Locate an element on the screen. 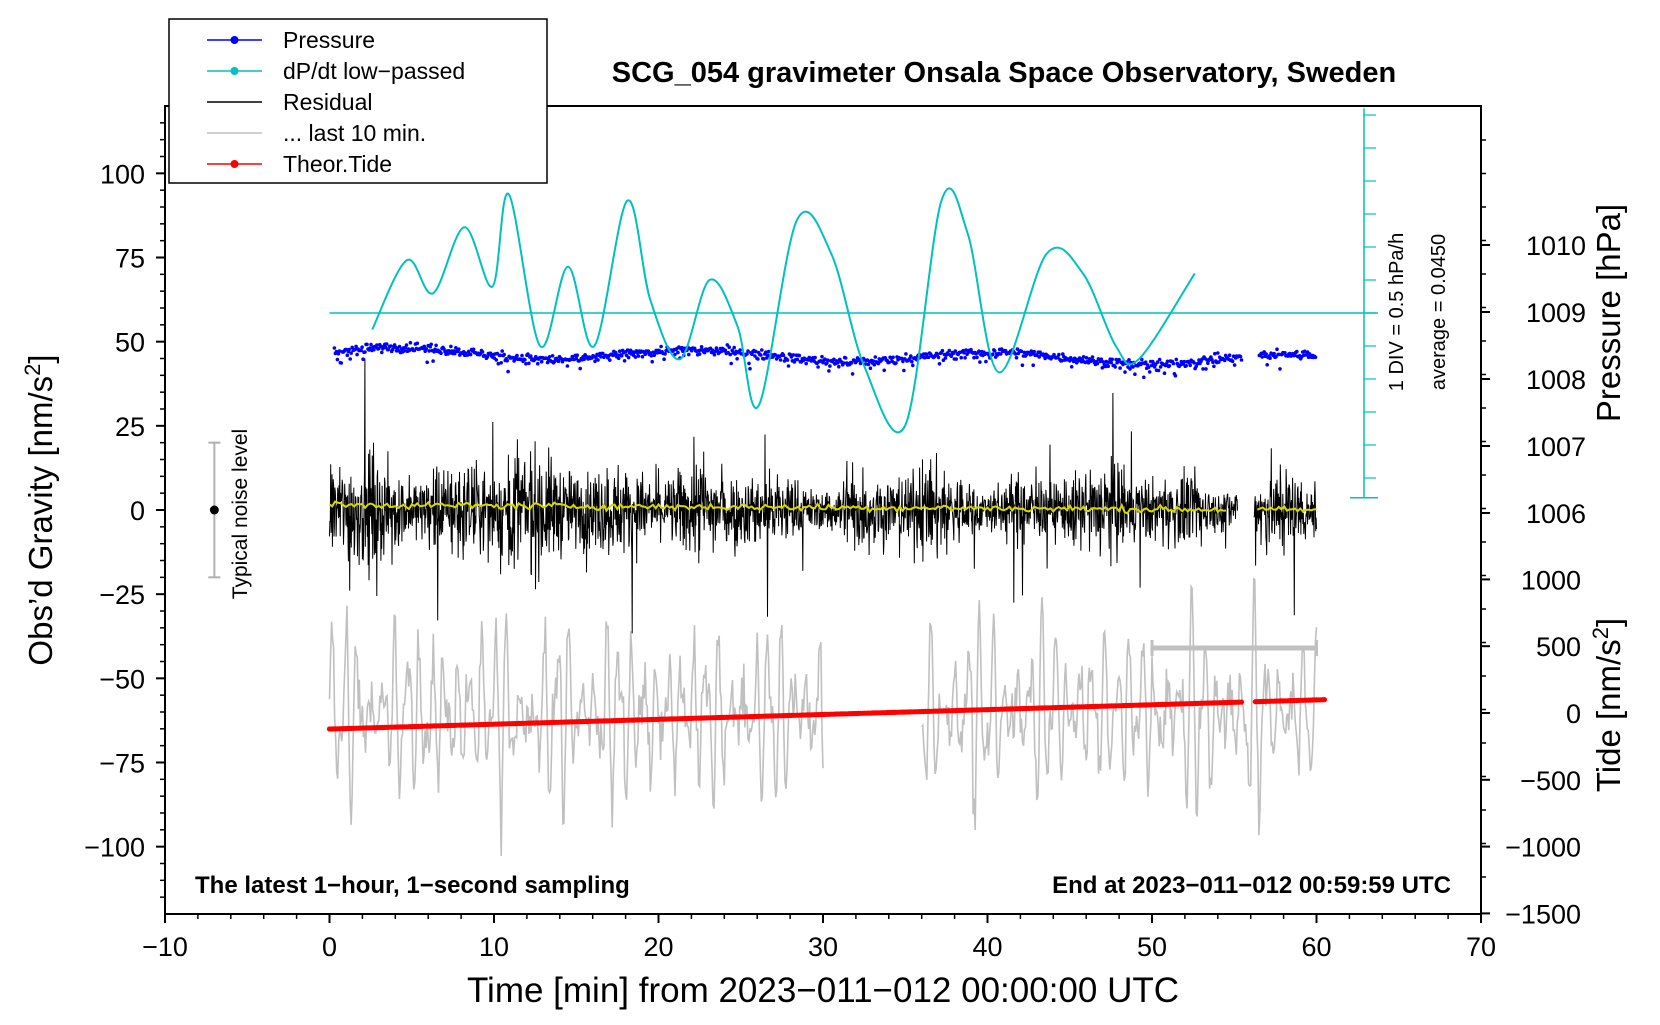 This screenshot has width=1660, height=1025. x-tick-label: 70 is located at coordinates (1481, 947).